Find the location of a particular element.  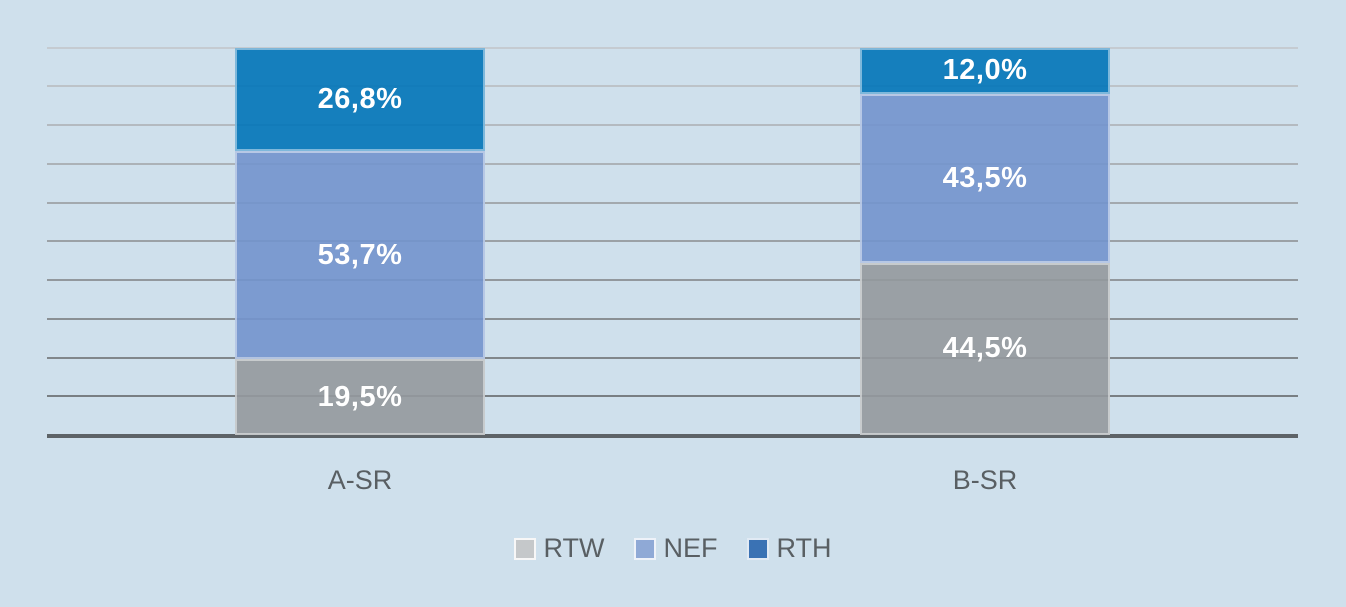

bar-a-sr-segment-nef is located at coordinates (360, 255).